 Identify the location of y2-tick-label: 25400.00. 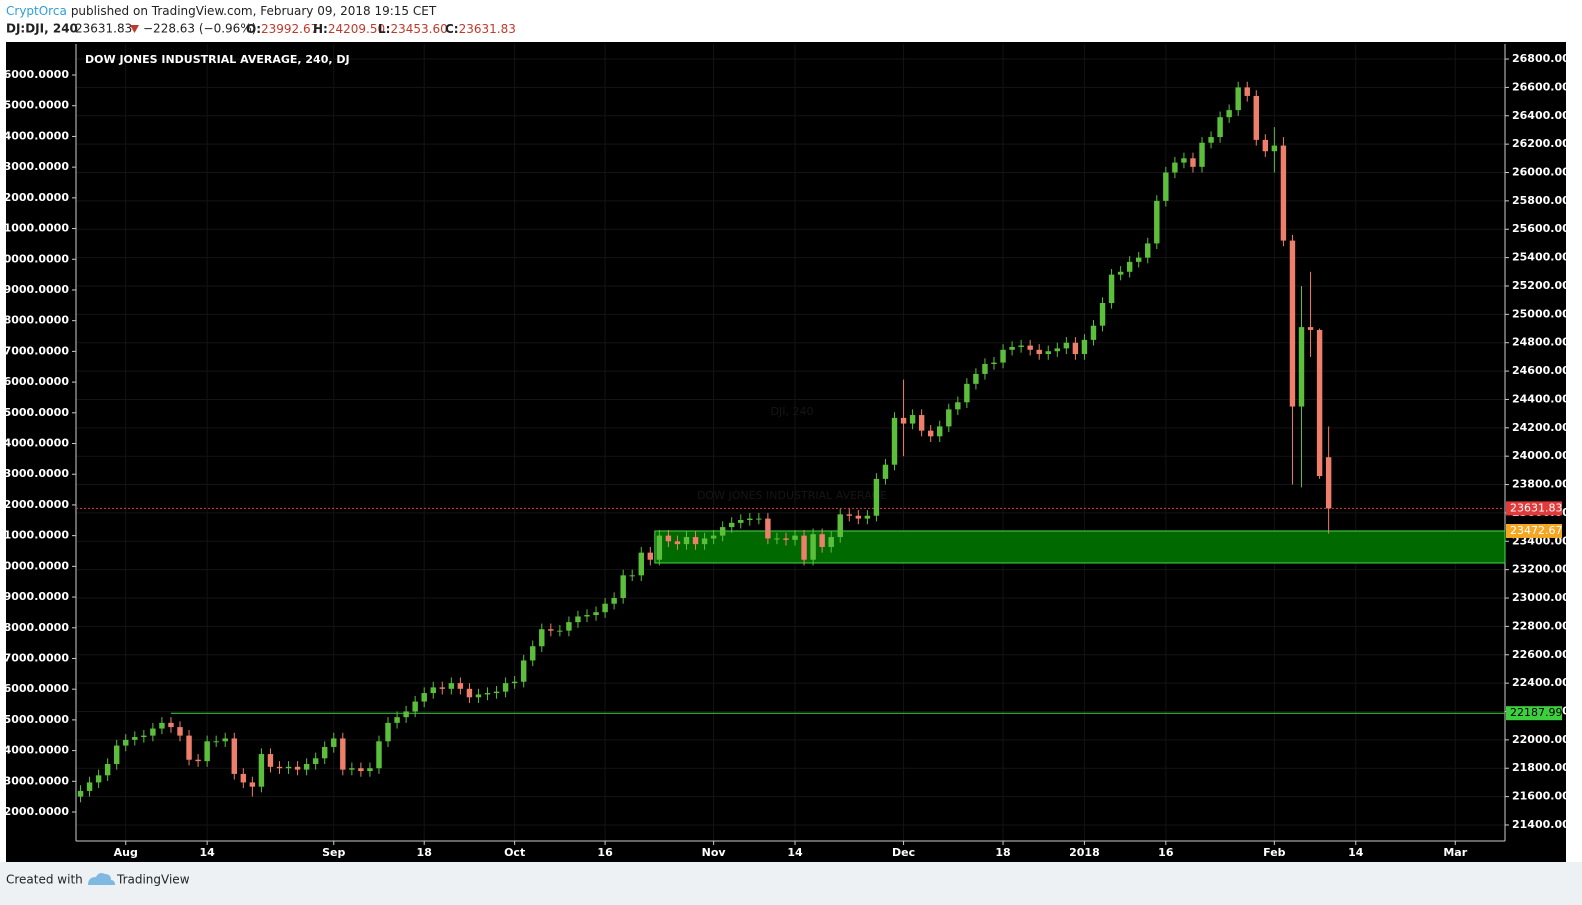
(1541, 257).